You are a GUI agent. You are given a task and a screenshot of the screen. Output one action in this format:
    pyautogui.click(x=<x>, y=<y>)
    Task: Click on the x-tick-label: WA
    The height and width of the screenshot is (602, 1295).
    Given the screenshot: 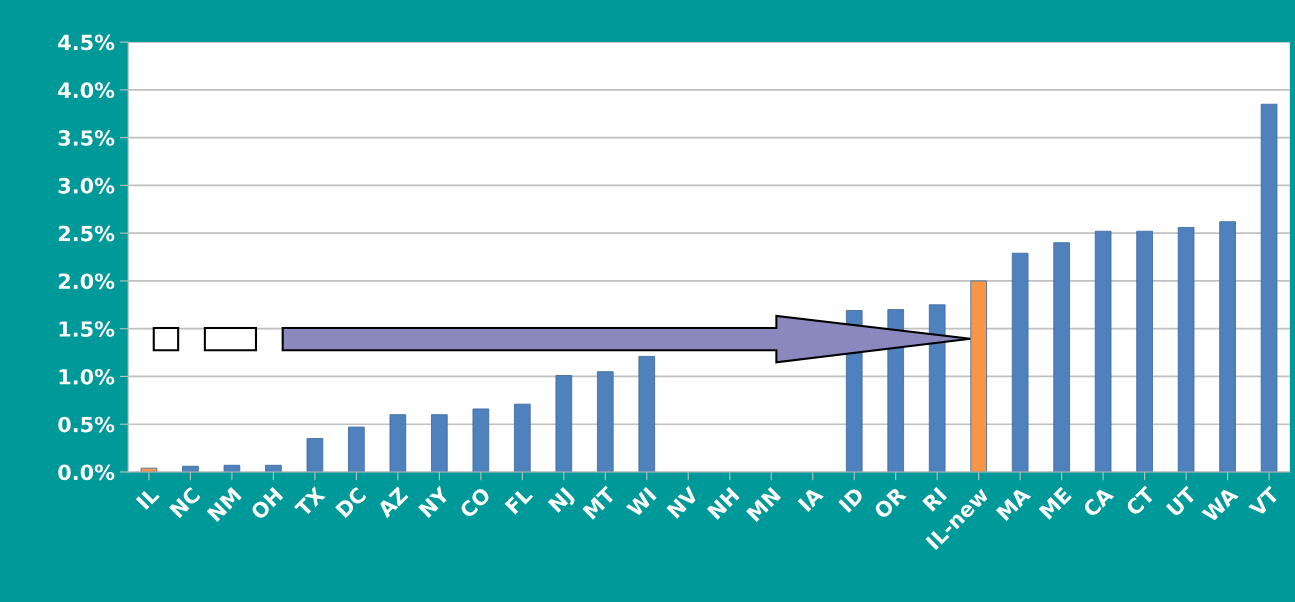 What is the action you would take?
    pyautogui.click(x=1220, y=504)
    